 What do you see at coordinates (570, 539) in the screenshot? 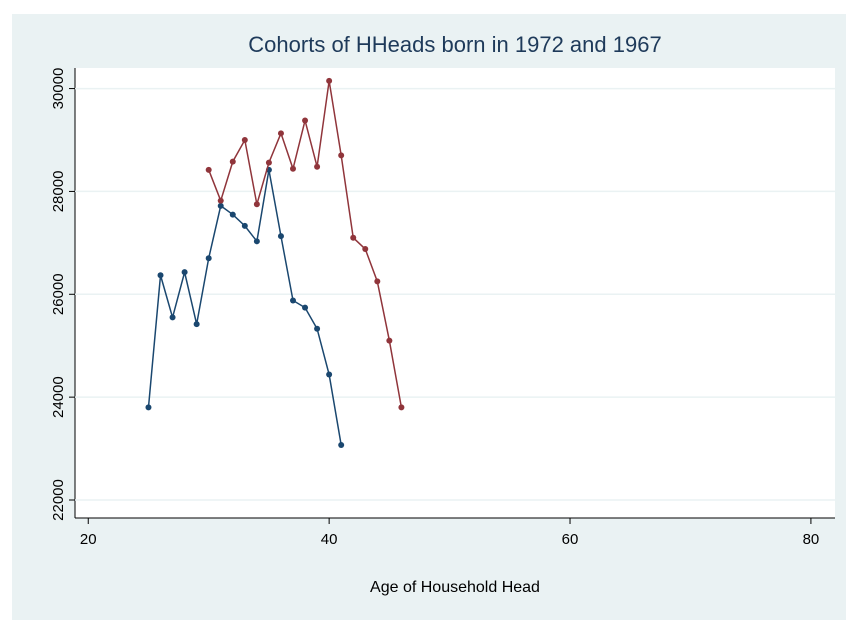
I see `x-tick-label: 60` at bounding box center [570, 539].